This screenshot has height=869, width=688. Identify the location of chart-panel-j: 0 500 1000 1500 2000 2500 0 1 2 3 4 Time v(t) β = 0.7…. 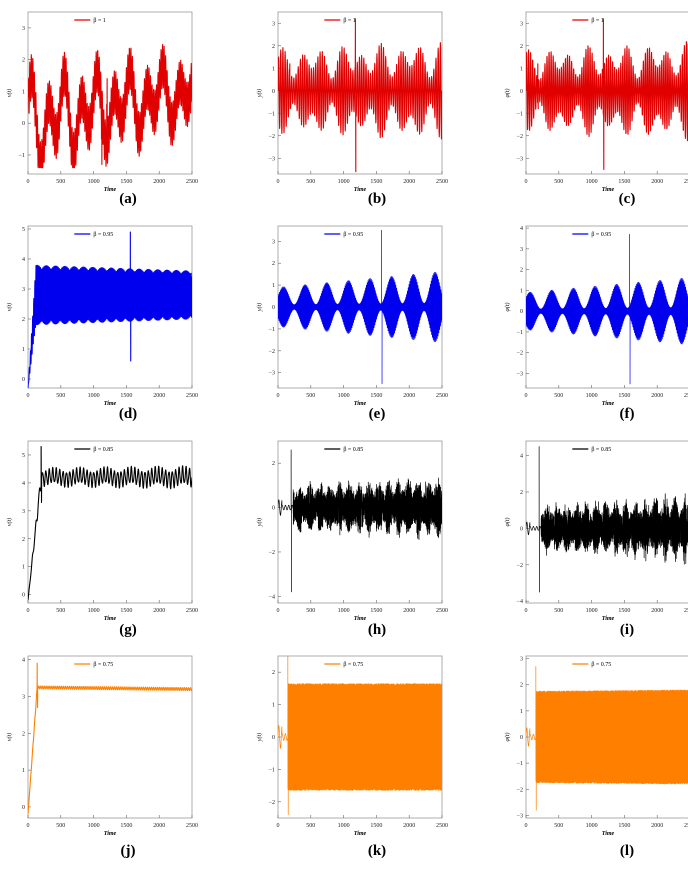
(102, 746).